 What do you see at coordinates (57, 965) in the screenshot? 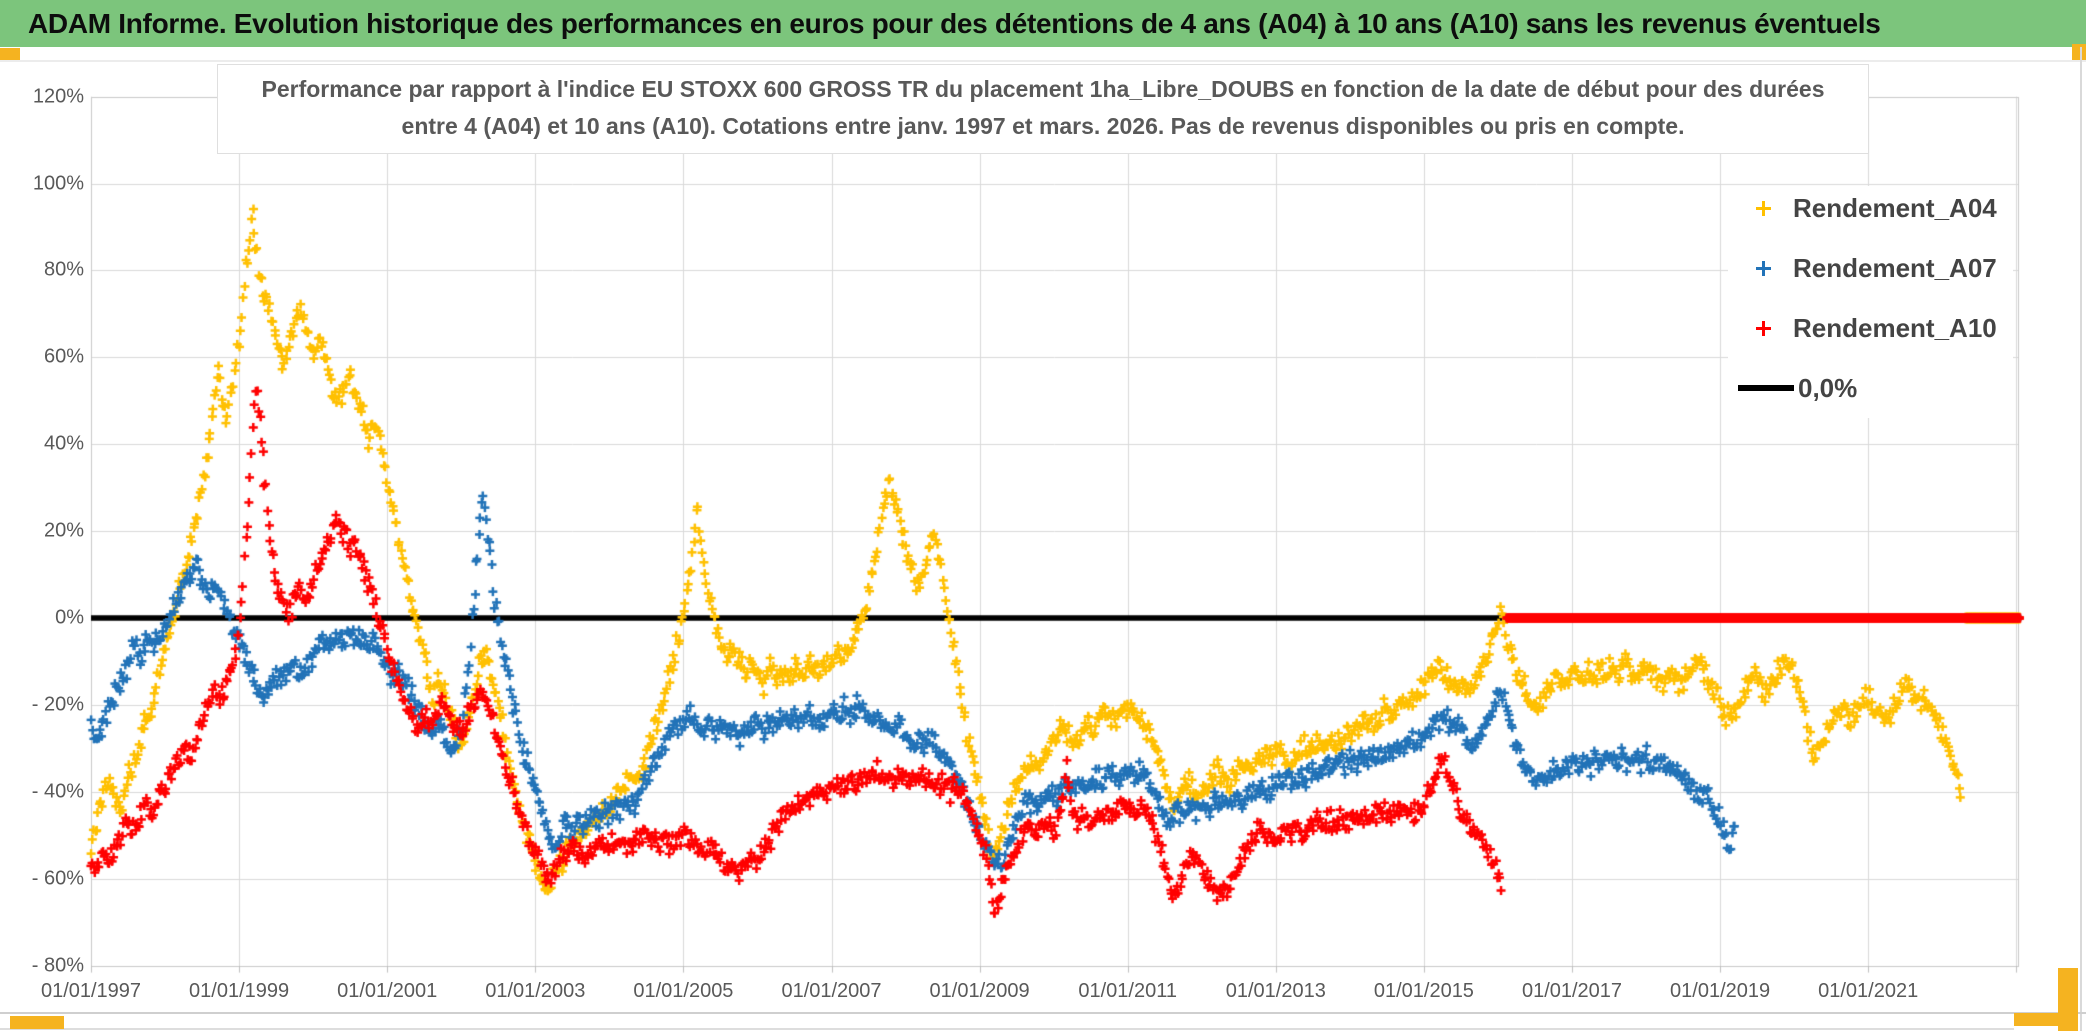
I see `y-axis-tick-label: - 80%` at bounding box center [57, 965].